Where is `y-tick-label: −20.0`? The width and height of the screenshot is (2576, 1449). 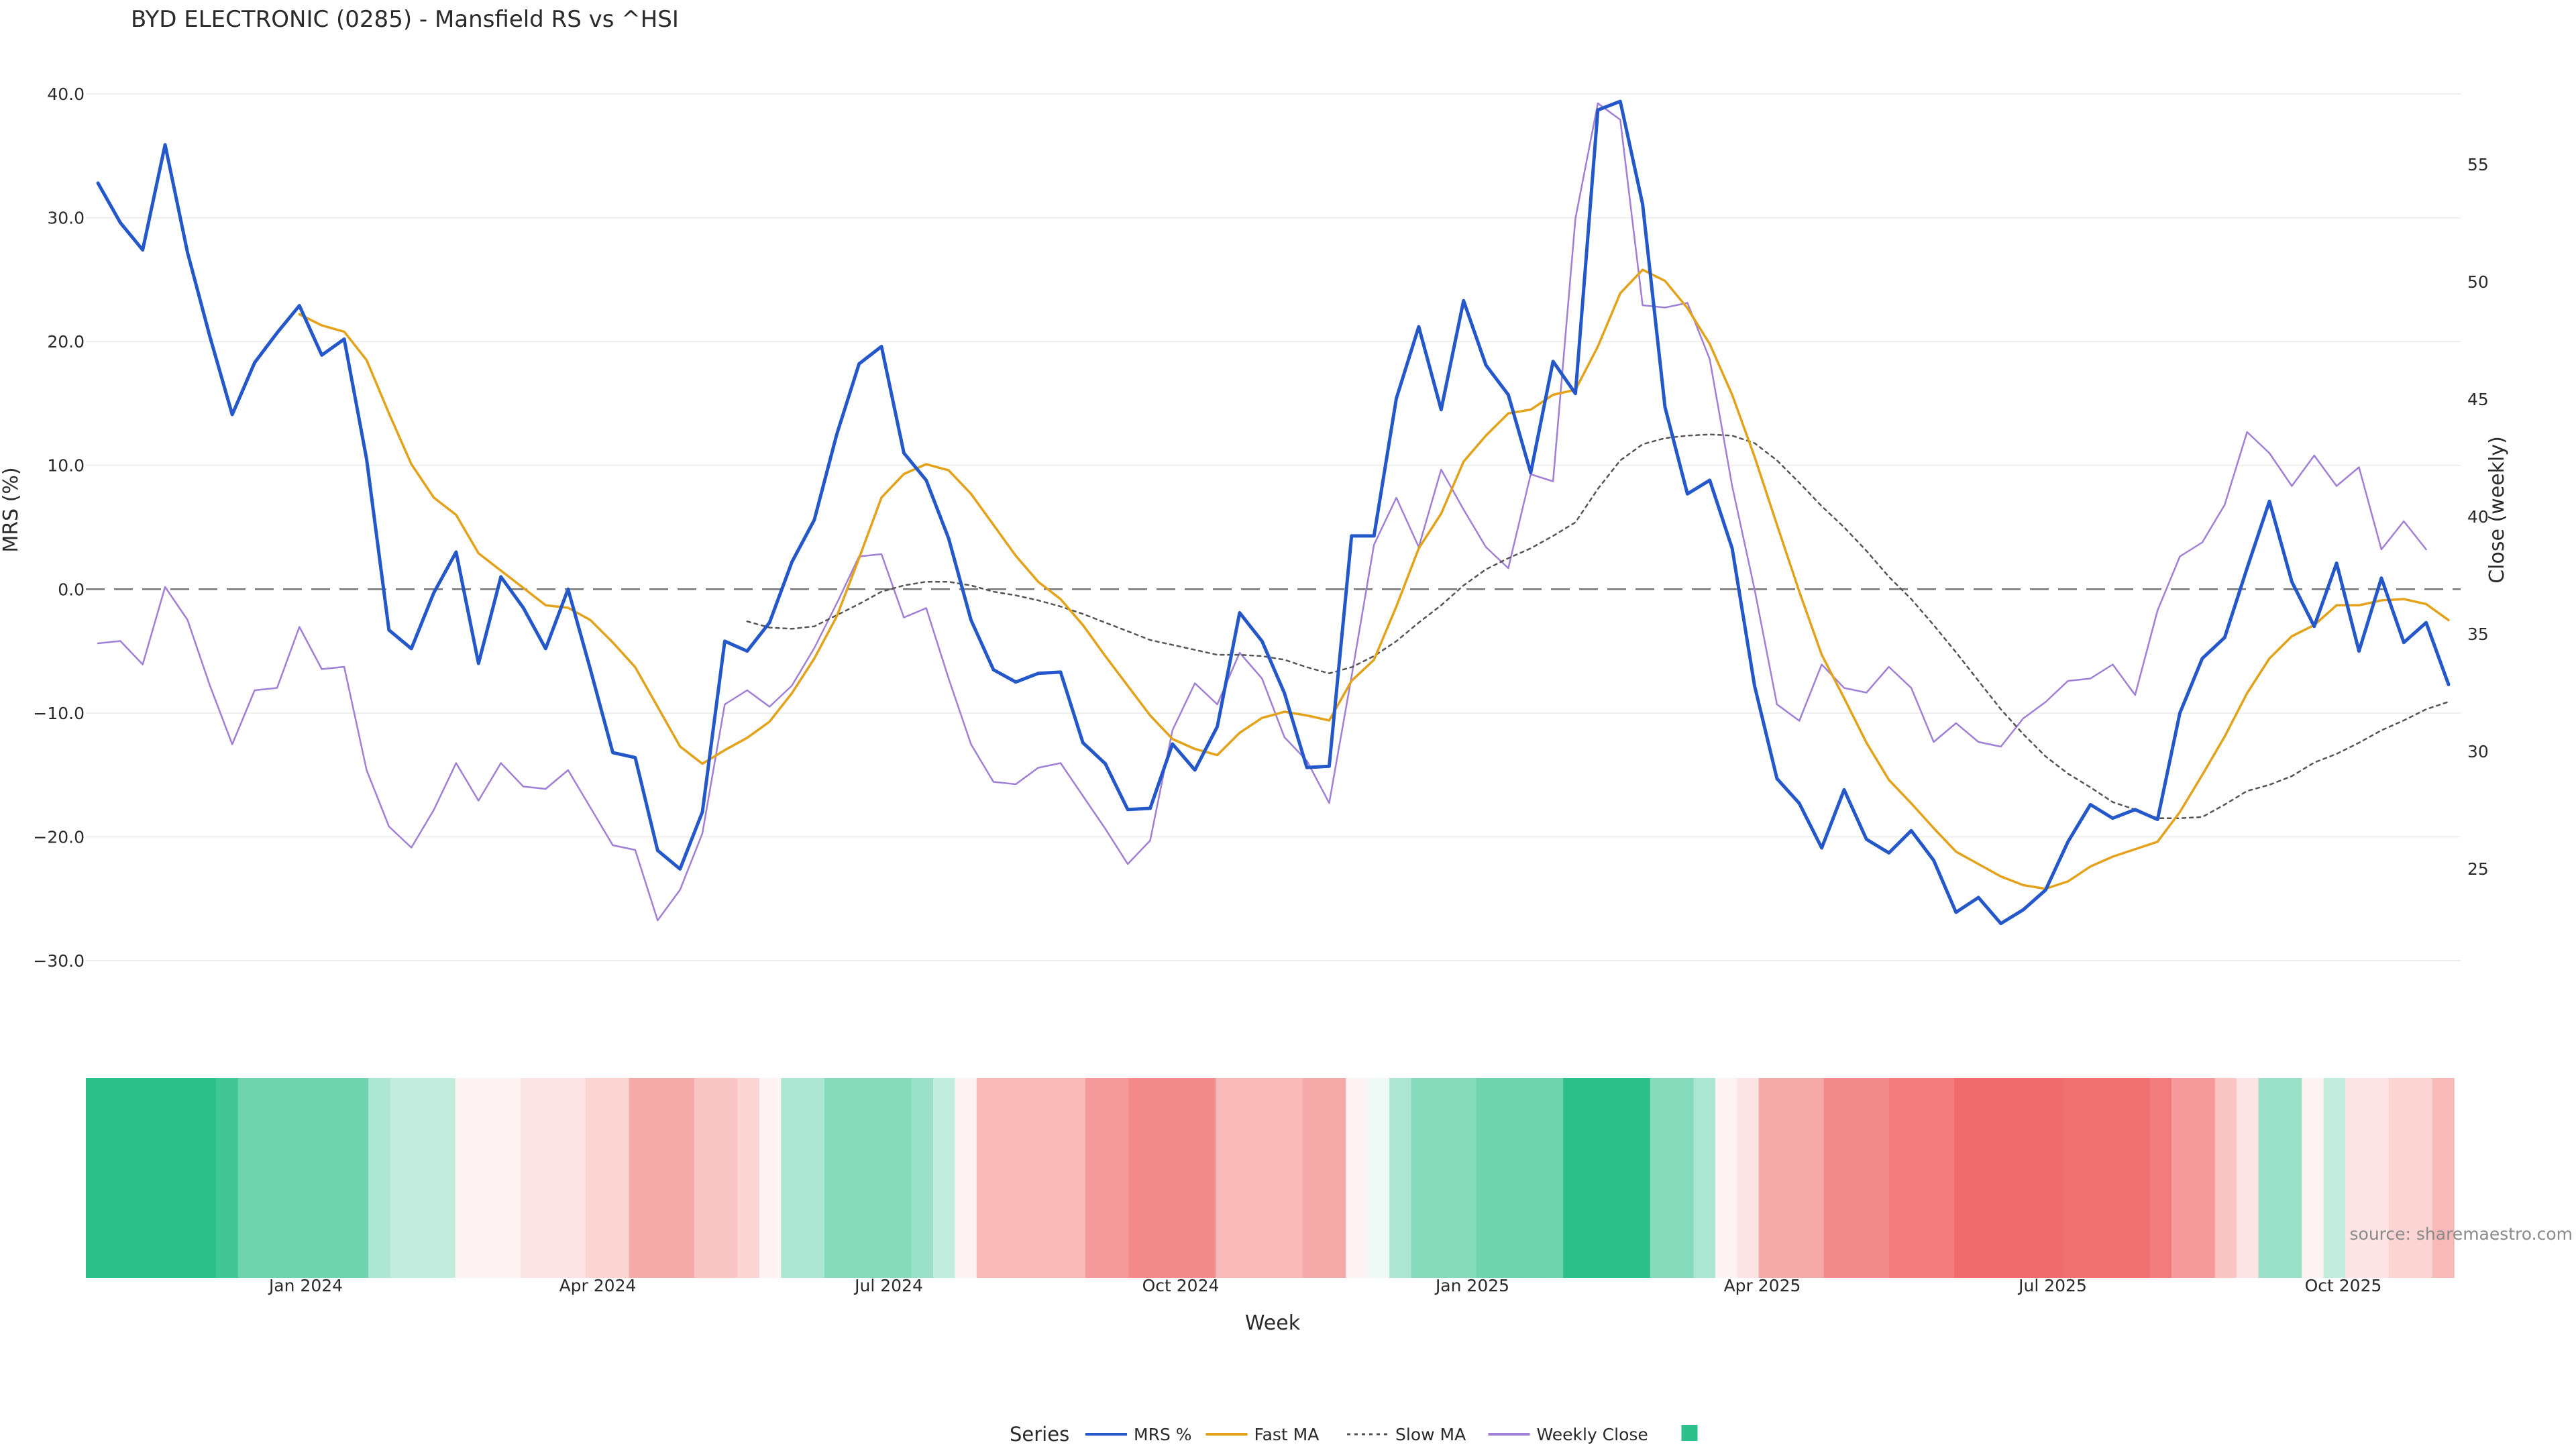
y-tick-label: −20.0 is located at coordinates (59, 837).